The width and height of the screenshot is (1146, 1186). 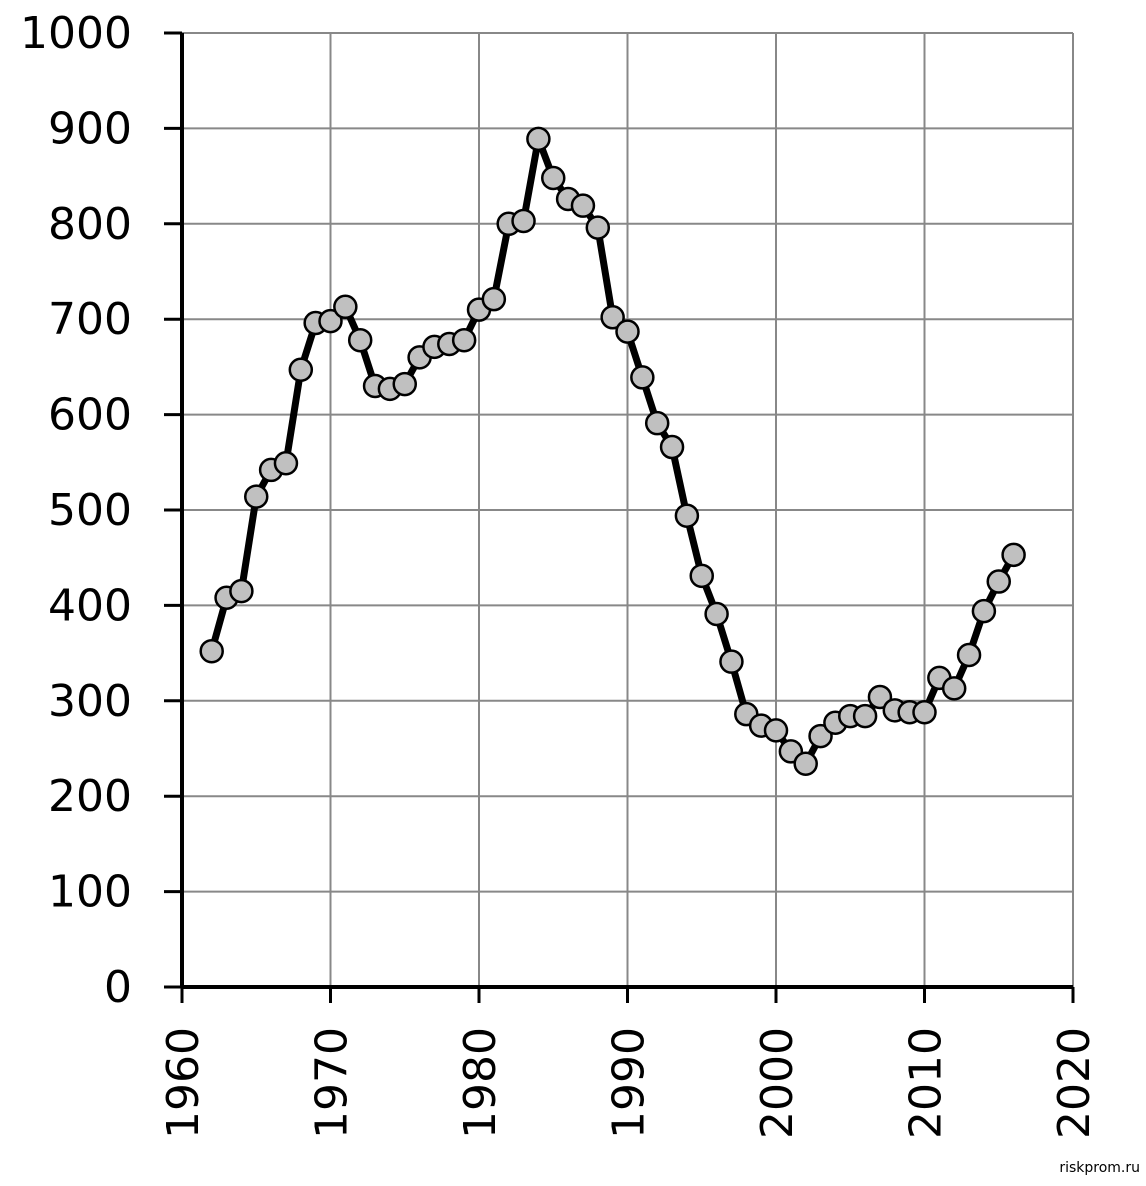 What do you see at coordinates (183, 1083) in the screenshot?
I see `x-tick-label: 1960` at bounding box center [183, 1083].